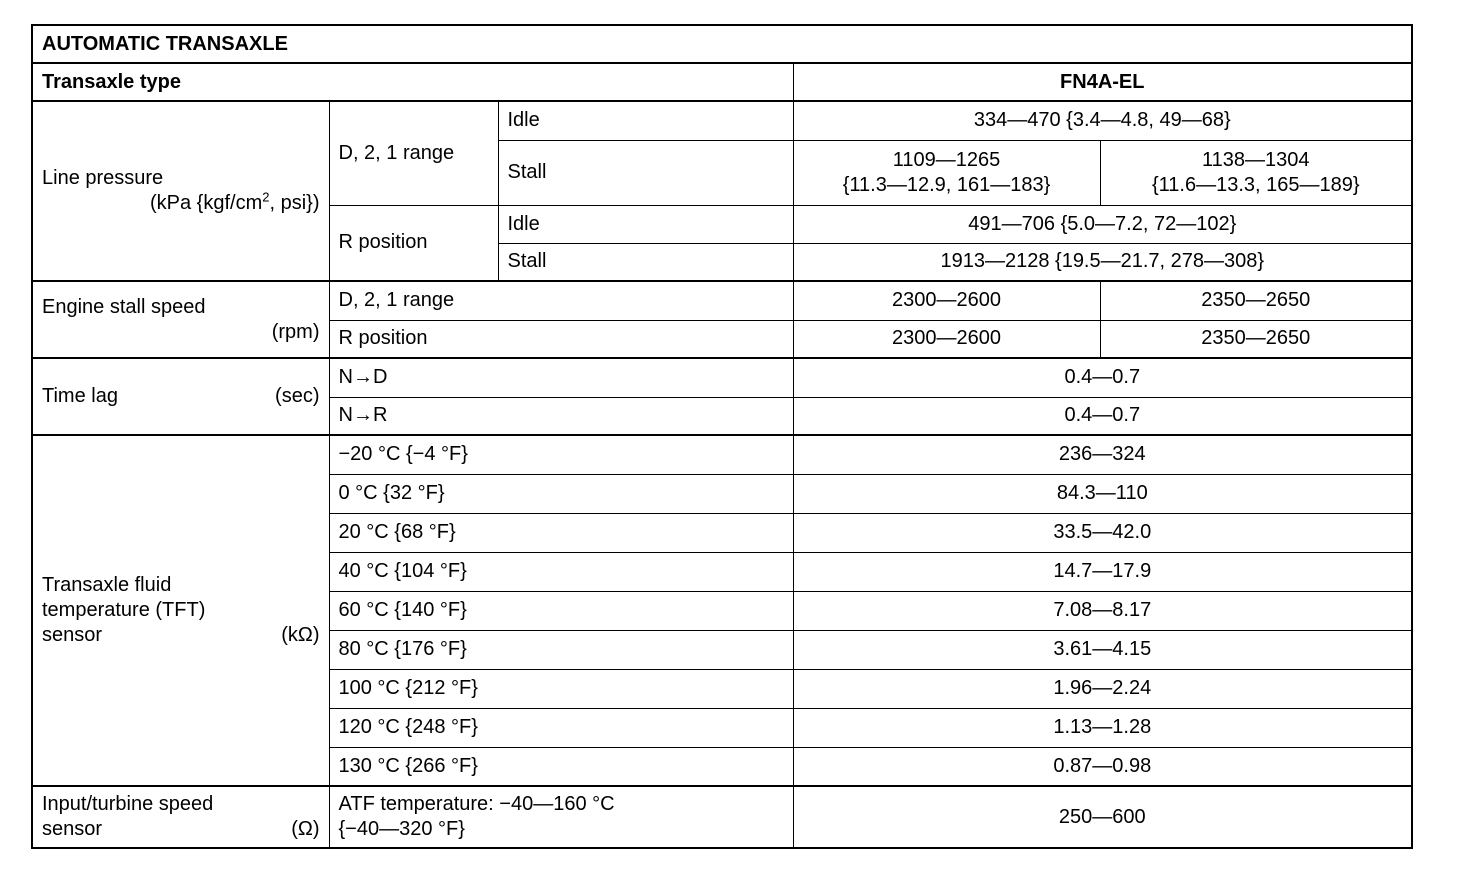  Describe the element at coordinates (1102, 262) in the screenshot. I see `r-stall-value: 1913—2128 {19.5—21.7, 278—308}` at that location.